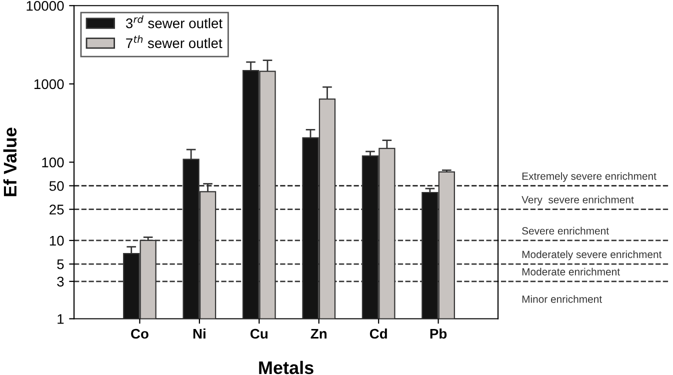  I want to click on y-tick-label: 1, so click(61, 319).